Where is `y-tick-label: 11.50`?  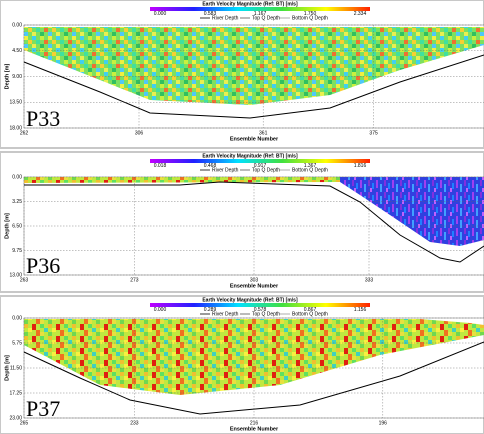 y-tick-label: 11.50 is located at coordinates (16, 368).